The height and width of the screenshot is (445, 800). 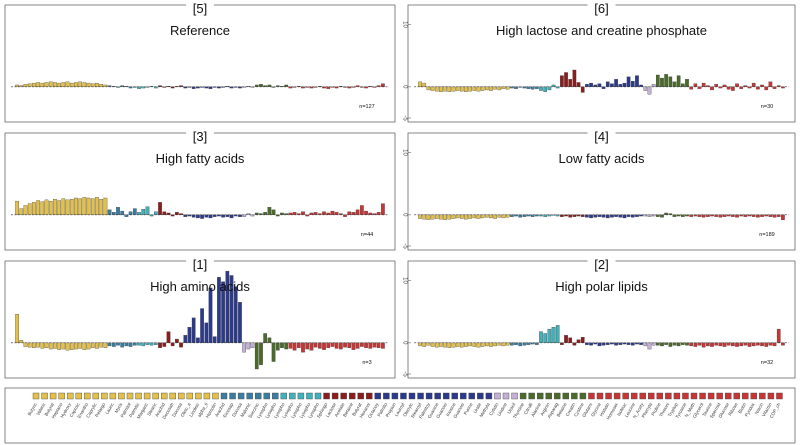 I want to click on legend-label: Butyric, so click(x=33, y=408).